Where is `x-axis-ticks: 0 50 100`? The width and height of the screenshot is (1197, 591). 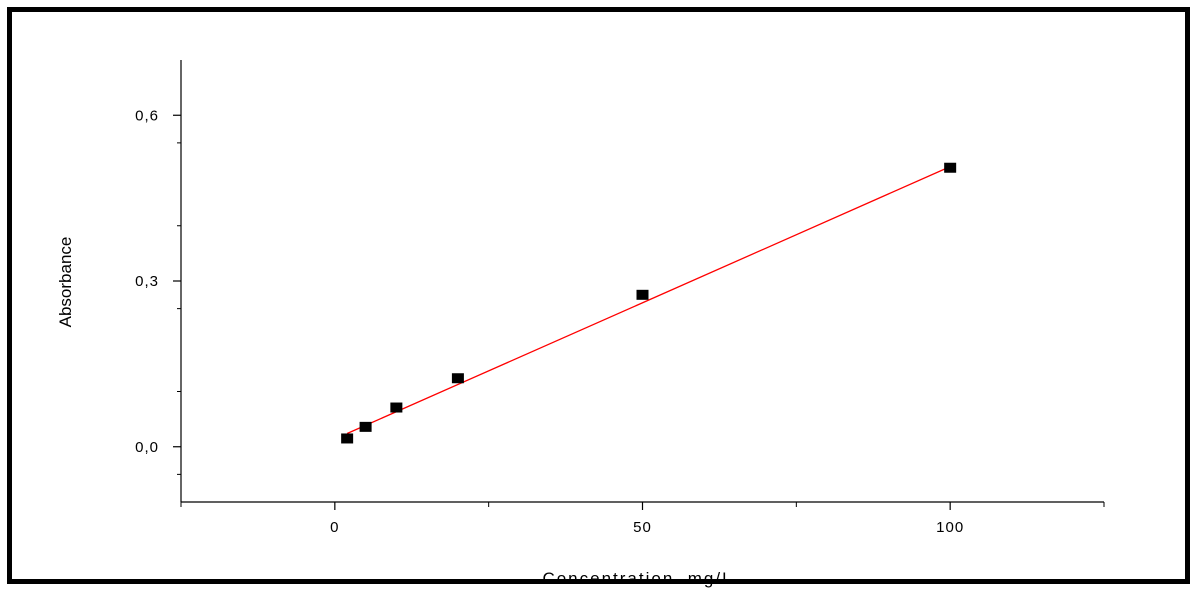
x-axis-ticks: 0 50 100 is located at coordinates (642, 519).